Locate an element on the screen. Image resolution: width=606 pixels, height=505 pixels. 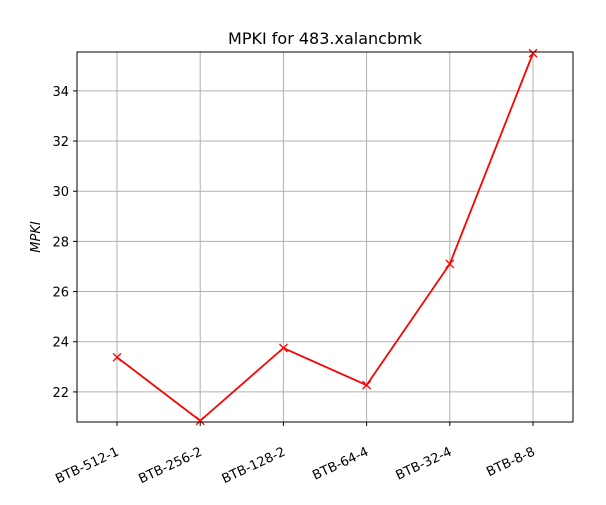
x-tick-label: BTB-512-1 is located at coordinates (87, 466).